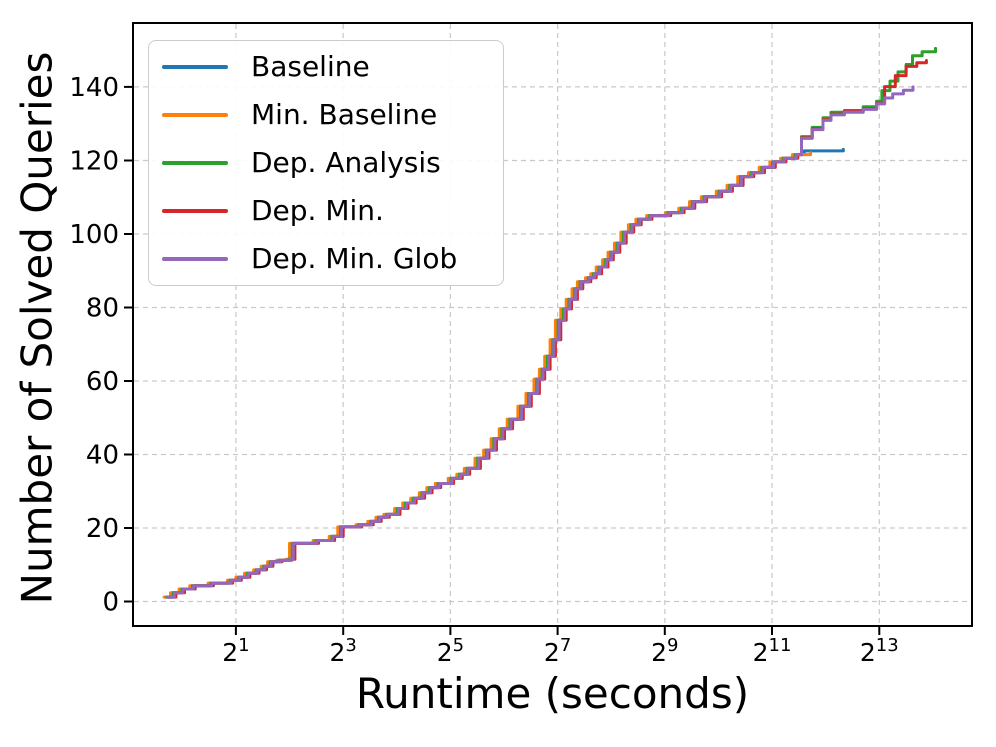  Describe the element at coordinates (110, 603) in the screenshot. I see `y-tick-label: 0` at that location.